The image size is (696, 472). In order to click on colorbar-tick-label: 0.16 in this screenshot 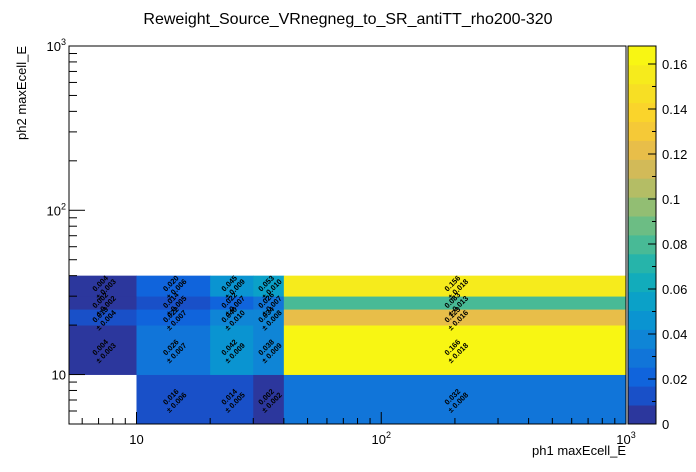, I will do `click(674, 64)`.